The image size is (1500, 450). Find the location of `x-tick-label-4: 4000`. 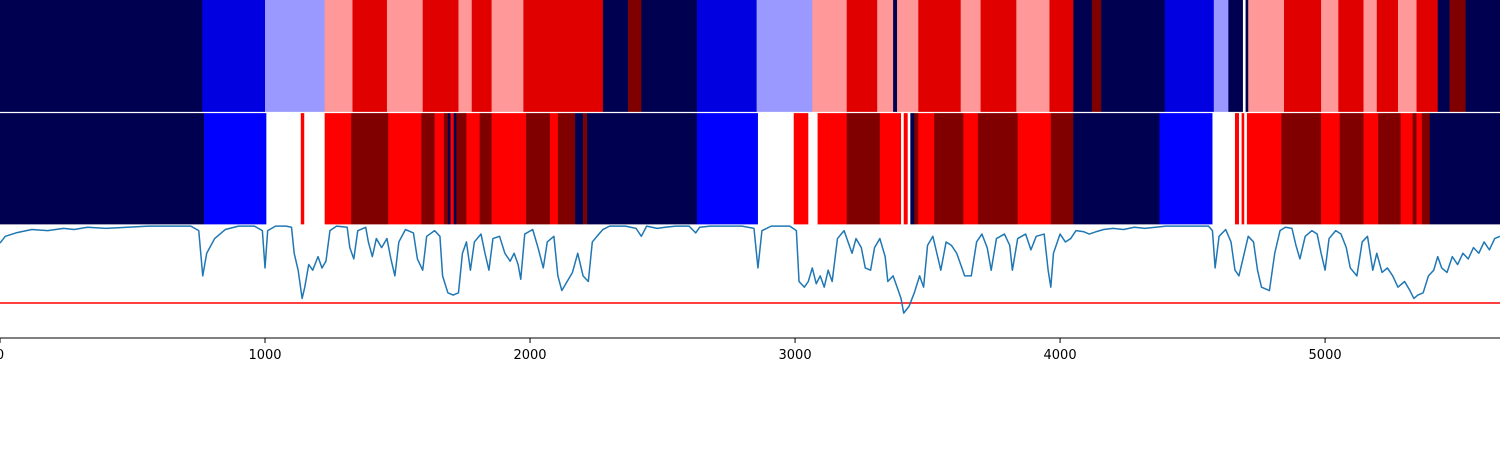

x-tick-label-4: 4000 is located at coordinates (1060, 355).